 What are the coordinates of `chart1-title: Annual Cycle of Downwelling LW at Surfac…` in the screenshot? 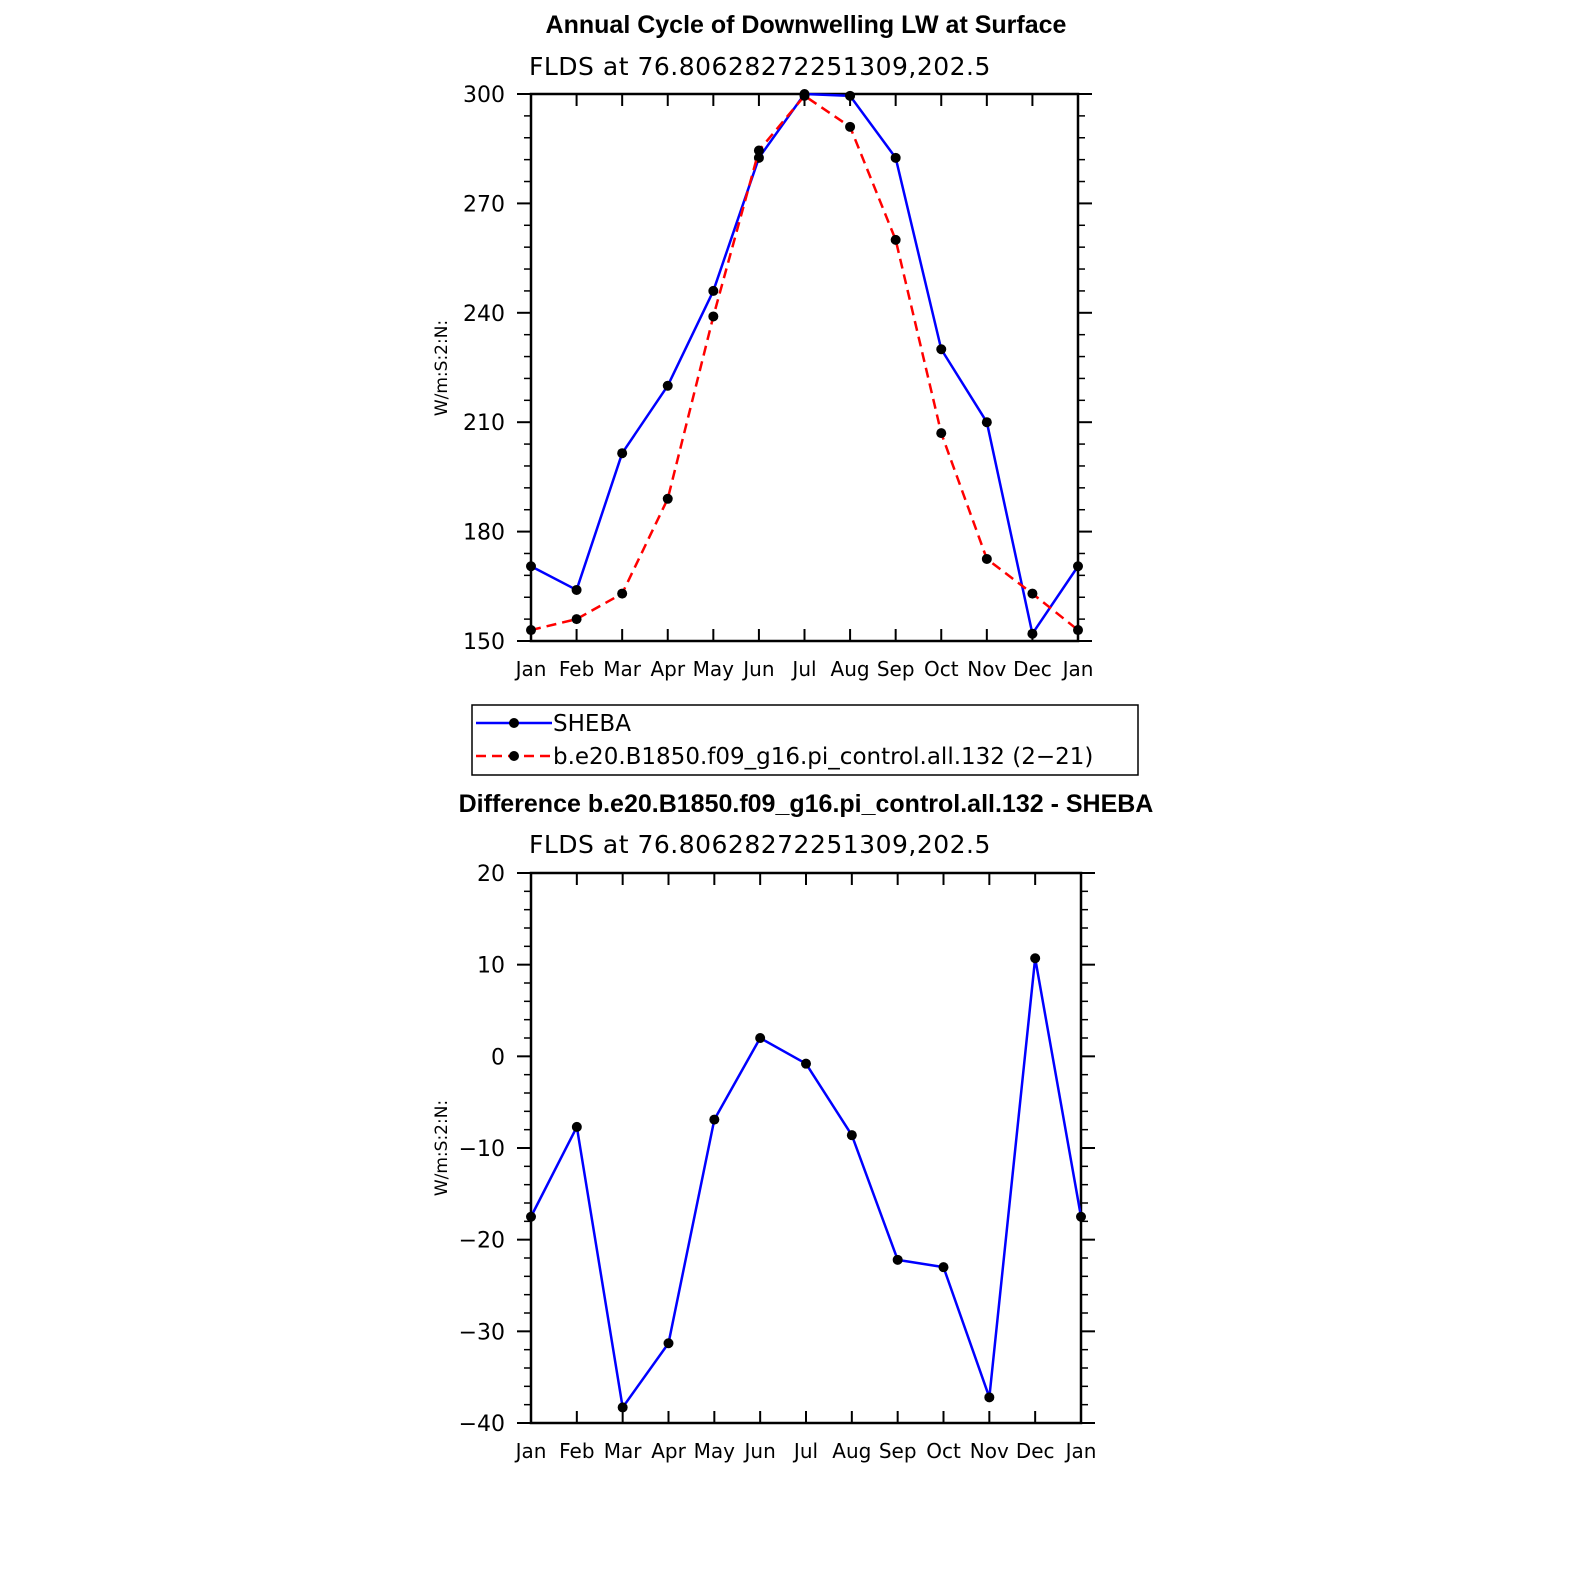 It's located at (806, 25).